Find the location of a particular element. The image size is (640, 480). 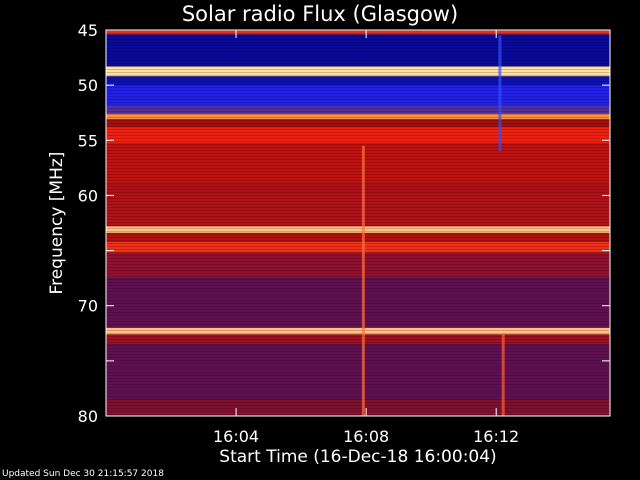

y-tick-label-7: 80 is located at coordinates (88, 416).